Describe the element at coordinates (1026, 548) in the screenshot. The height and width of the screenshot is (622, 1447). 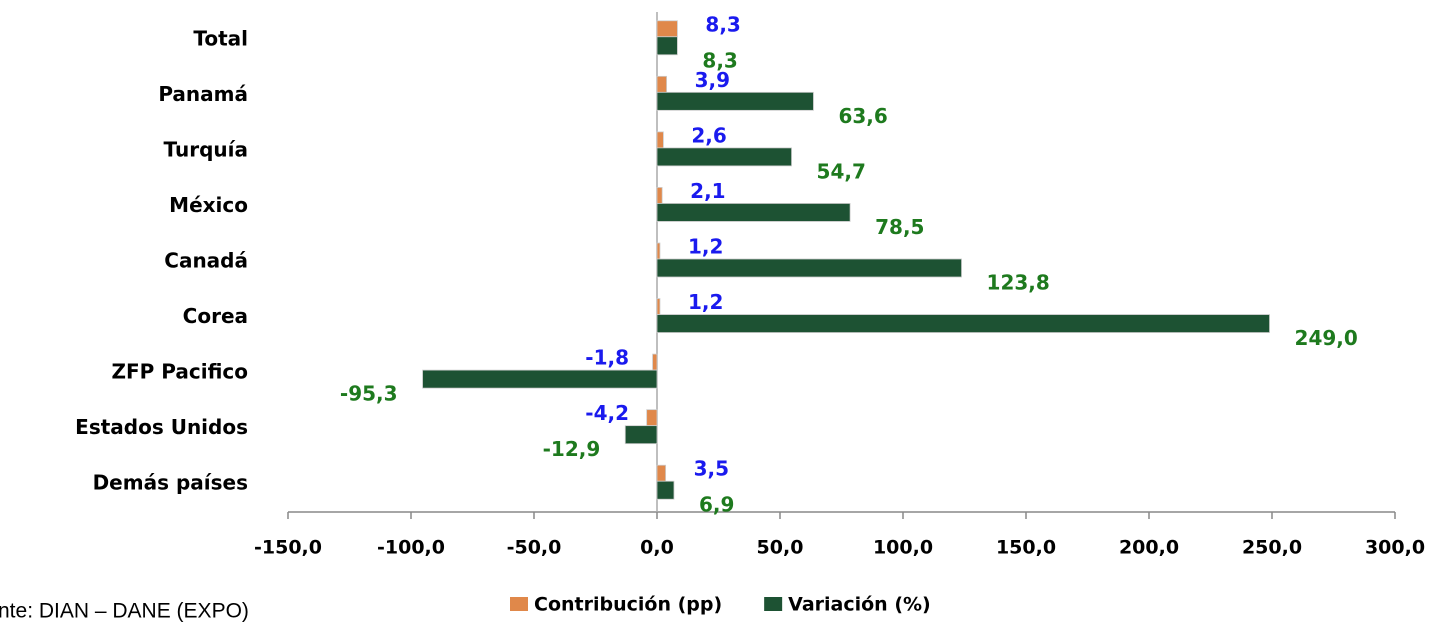
I see `x-tick-label: 150,0` at that location.